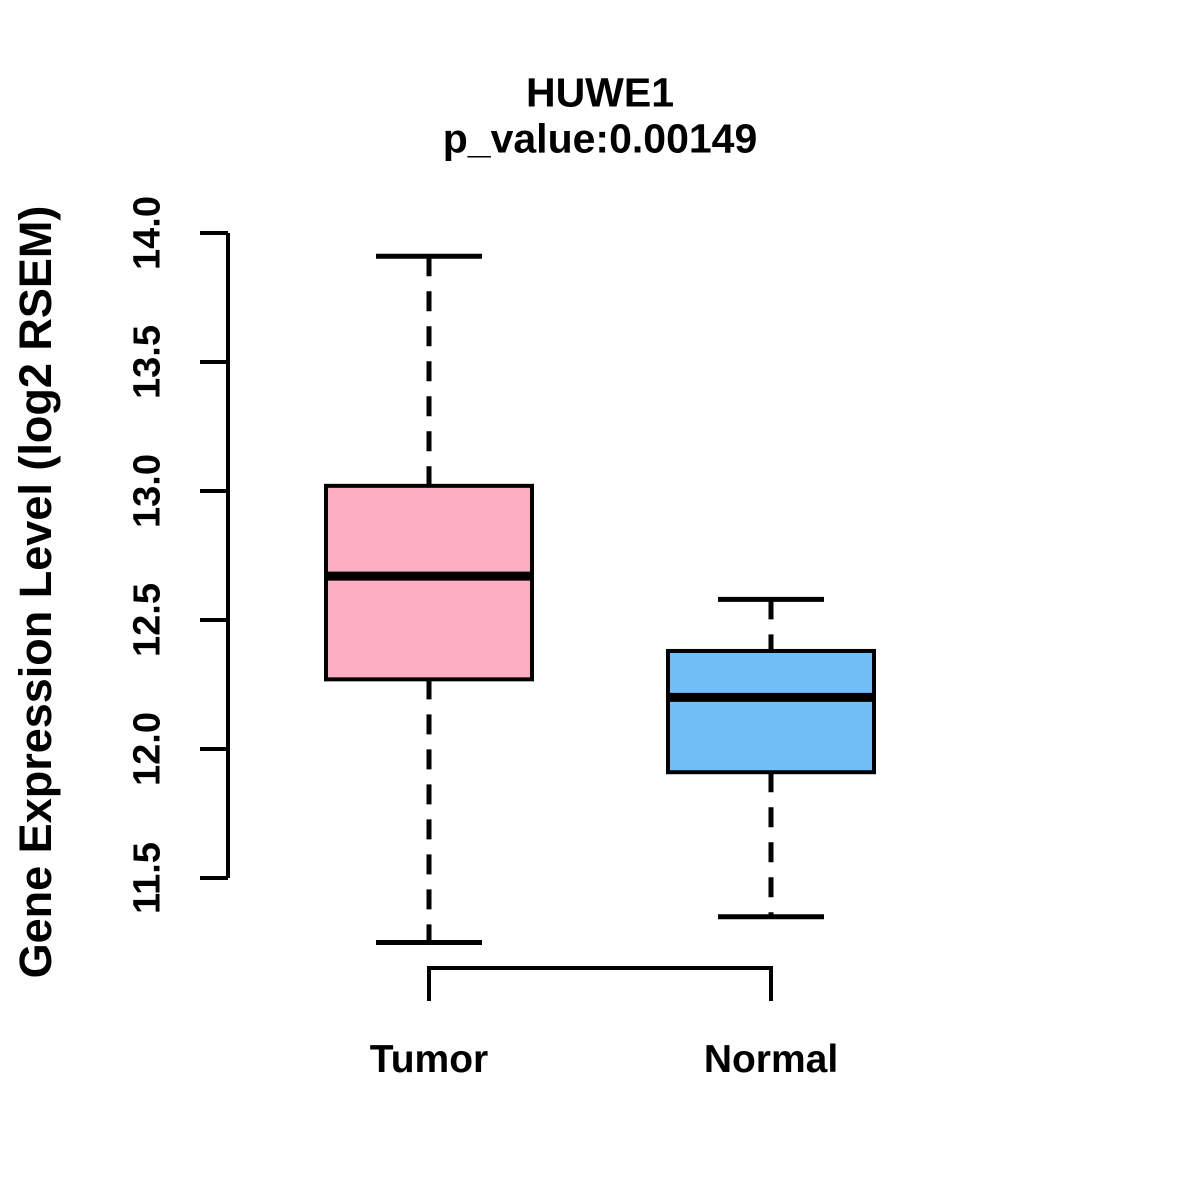  What do you see at coordinates (147, 749) in the screenshot?
I see `y-tick-label: 12.0` at bounding box center [147, 749].